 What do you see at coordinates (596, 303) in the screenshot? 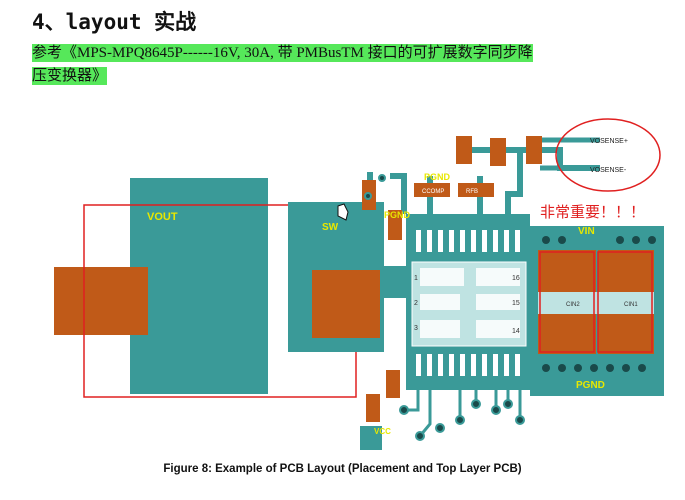
I see `cin-gap` at bounding box center [596, 303].